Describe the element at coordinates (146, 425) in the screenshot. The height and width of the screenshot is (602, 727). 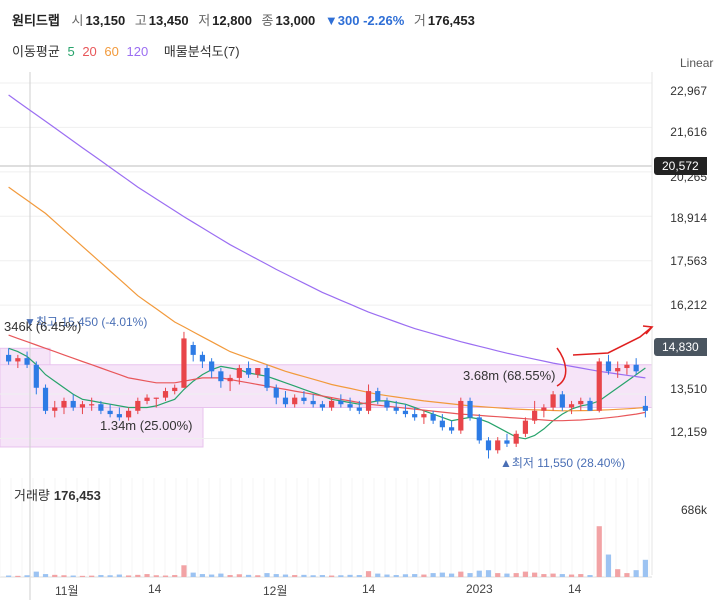
I see `band-low-label: 1.34m (25.00%)` at that location.